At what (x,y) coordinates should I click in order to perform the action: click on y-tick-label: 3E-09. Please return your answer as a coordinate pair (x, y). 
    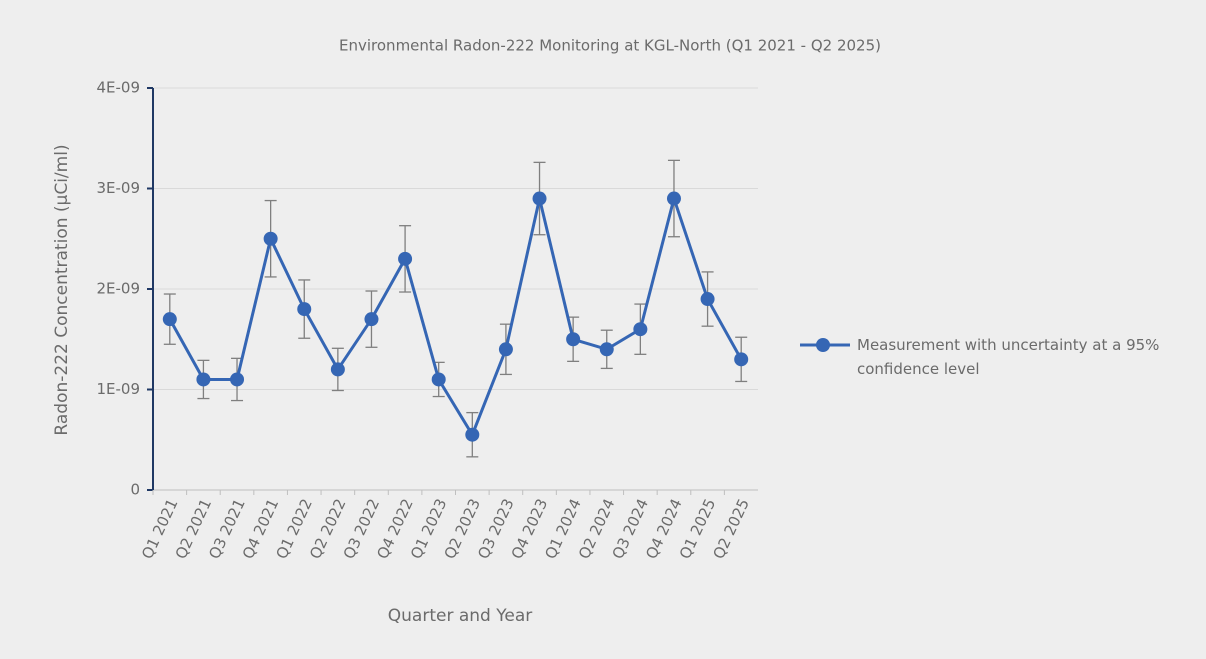
    Looking at the image, I should click on (118, 188).